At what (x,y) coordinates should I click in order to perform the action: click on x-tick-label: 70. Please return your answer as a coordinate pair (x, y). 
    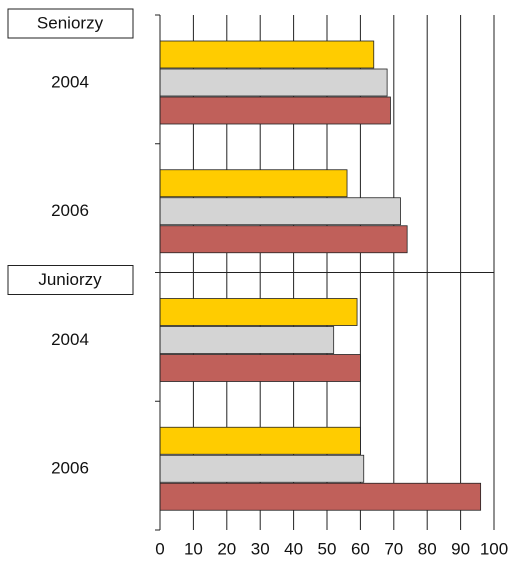
    Looking at the image, I should click on (393, 548).